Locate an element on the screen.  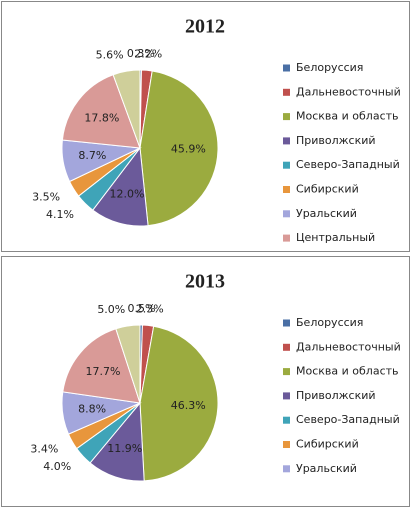
data-label: 11.9% is located at coordinates (124, 448).